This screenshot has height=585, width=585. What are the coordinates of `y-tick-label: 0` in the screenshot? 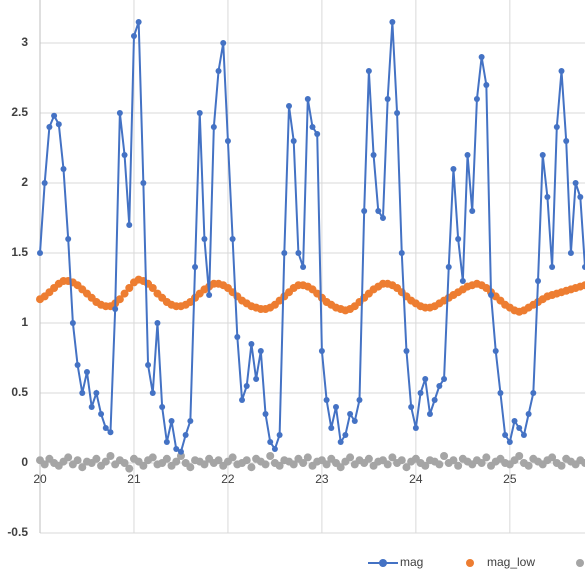 It's located at (24, 462).